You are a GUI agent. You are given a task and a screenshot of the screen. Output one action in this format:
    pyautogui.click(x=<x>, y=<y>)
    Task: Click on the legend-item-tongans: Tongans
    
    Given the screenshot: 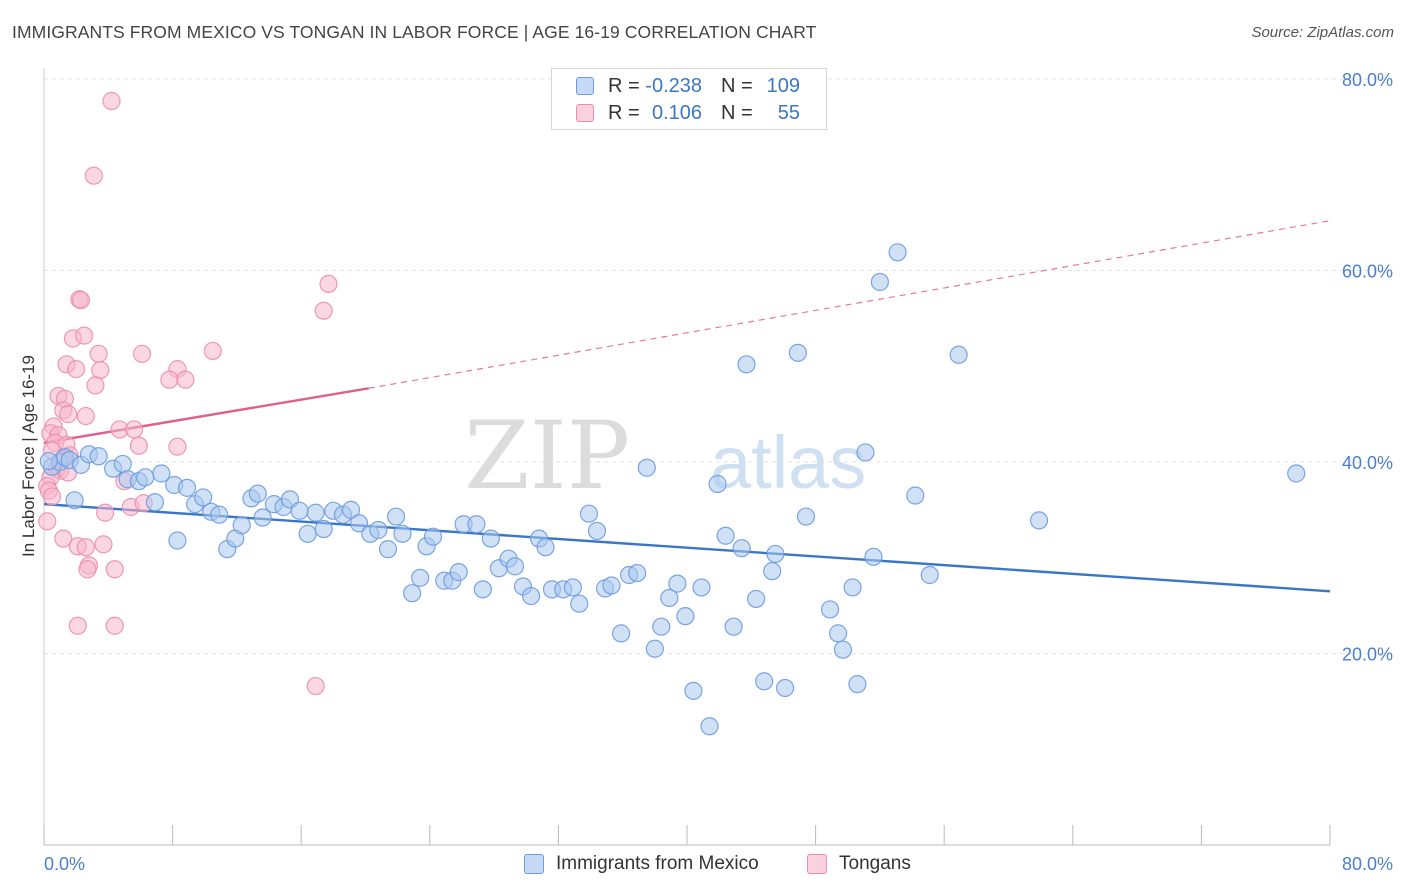 What is the action you would take?
    pyautogui.click(x=859, y=864)
    